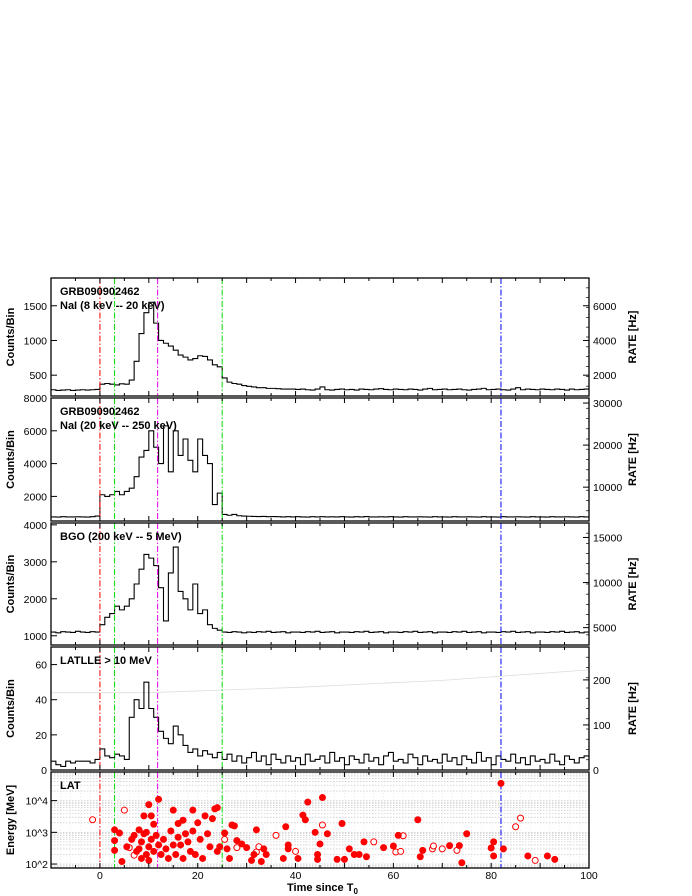  What do you see at coordinates (589, 876) in the screenshot?
I see `x-tick-label: 100` at bounding box center [589, 876].